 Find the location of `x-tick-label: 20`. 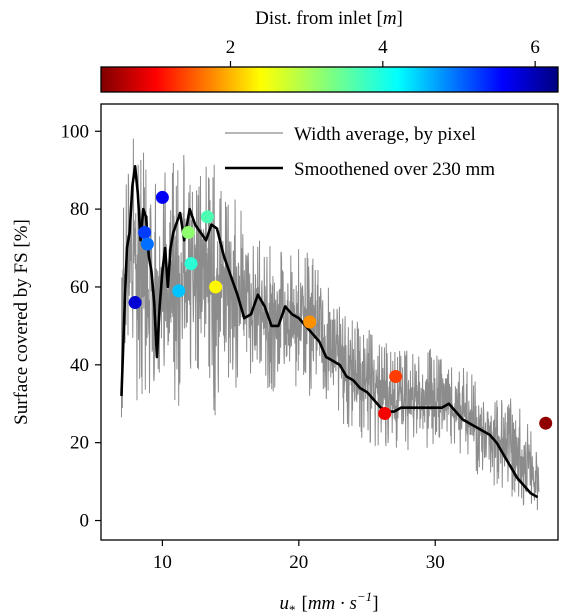

x-tick-label: 20 is located at coordinates (298, 562).